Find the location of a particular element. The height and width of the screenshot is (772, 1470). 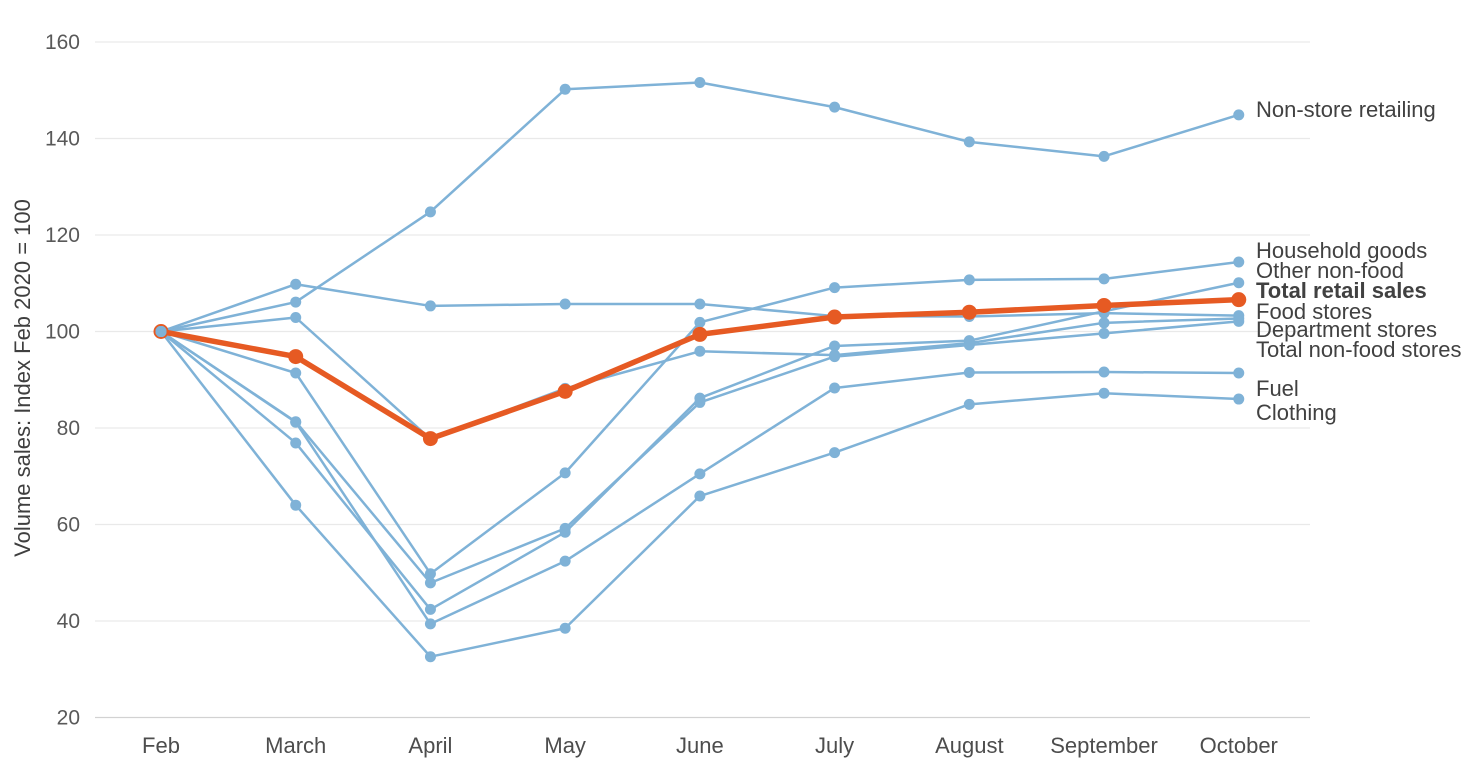

series-label-other-non-food: Other non-food is located at coordinates (1330, 270).